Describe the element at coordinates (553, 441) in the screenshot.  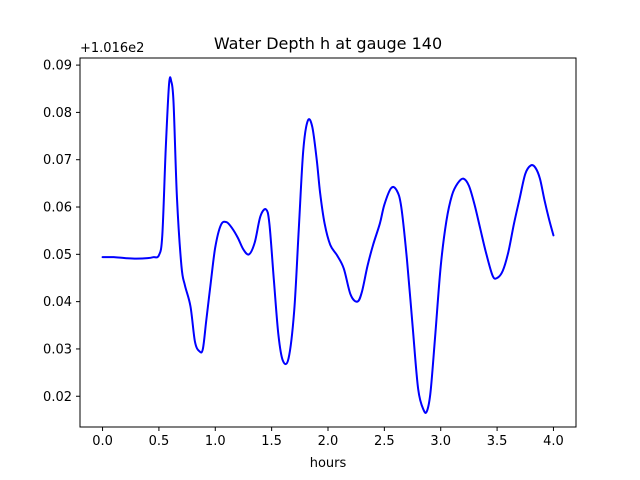
I see `x-tick-label: 4.0` at that location.